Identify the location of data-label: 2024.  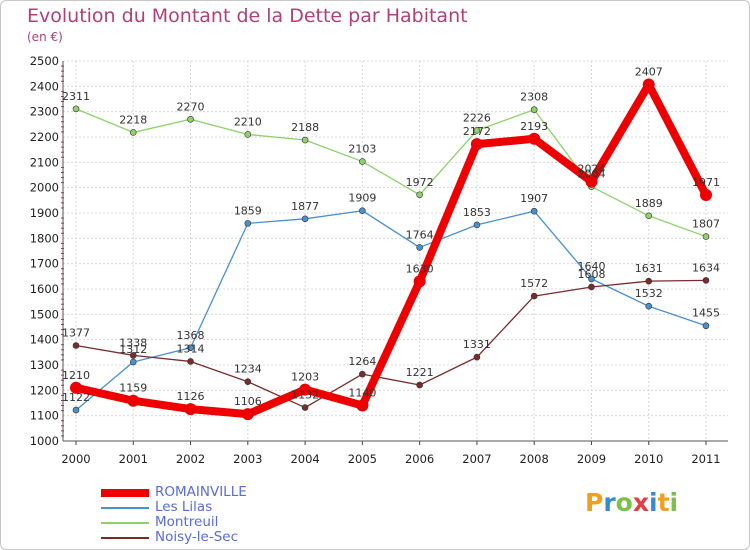
(591, 169).